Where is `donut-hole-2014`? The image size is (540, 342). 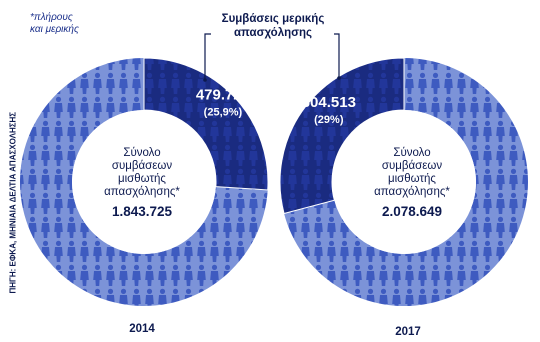 donut-hole-2014 is located at coordinates (144, 182).